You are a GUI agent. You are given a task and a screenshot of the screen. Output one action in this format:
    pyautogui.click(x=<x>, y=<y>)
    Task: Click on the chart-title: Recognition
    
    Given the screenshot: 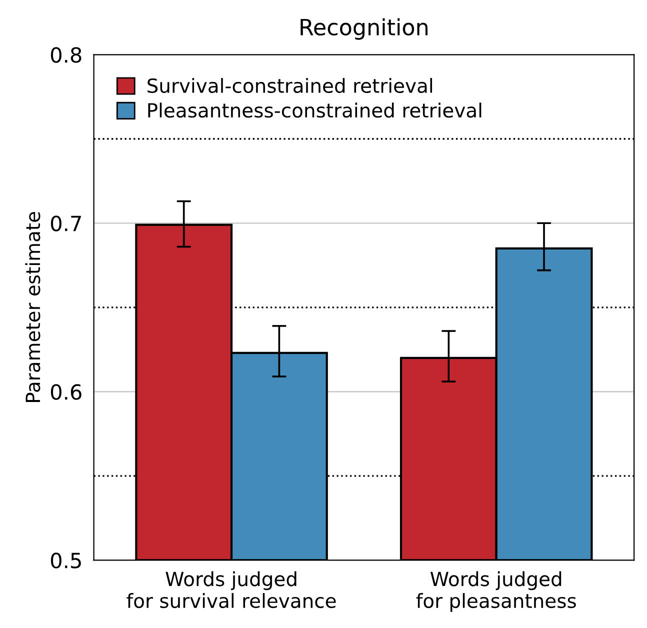 What is the action you would take?
    pyautogui.click(x=364, y=29)
    